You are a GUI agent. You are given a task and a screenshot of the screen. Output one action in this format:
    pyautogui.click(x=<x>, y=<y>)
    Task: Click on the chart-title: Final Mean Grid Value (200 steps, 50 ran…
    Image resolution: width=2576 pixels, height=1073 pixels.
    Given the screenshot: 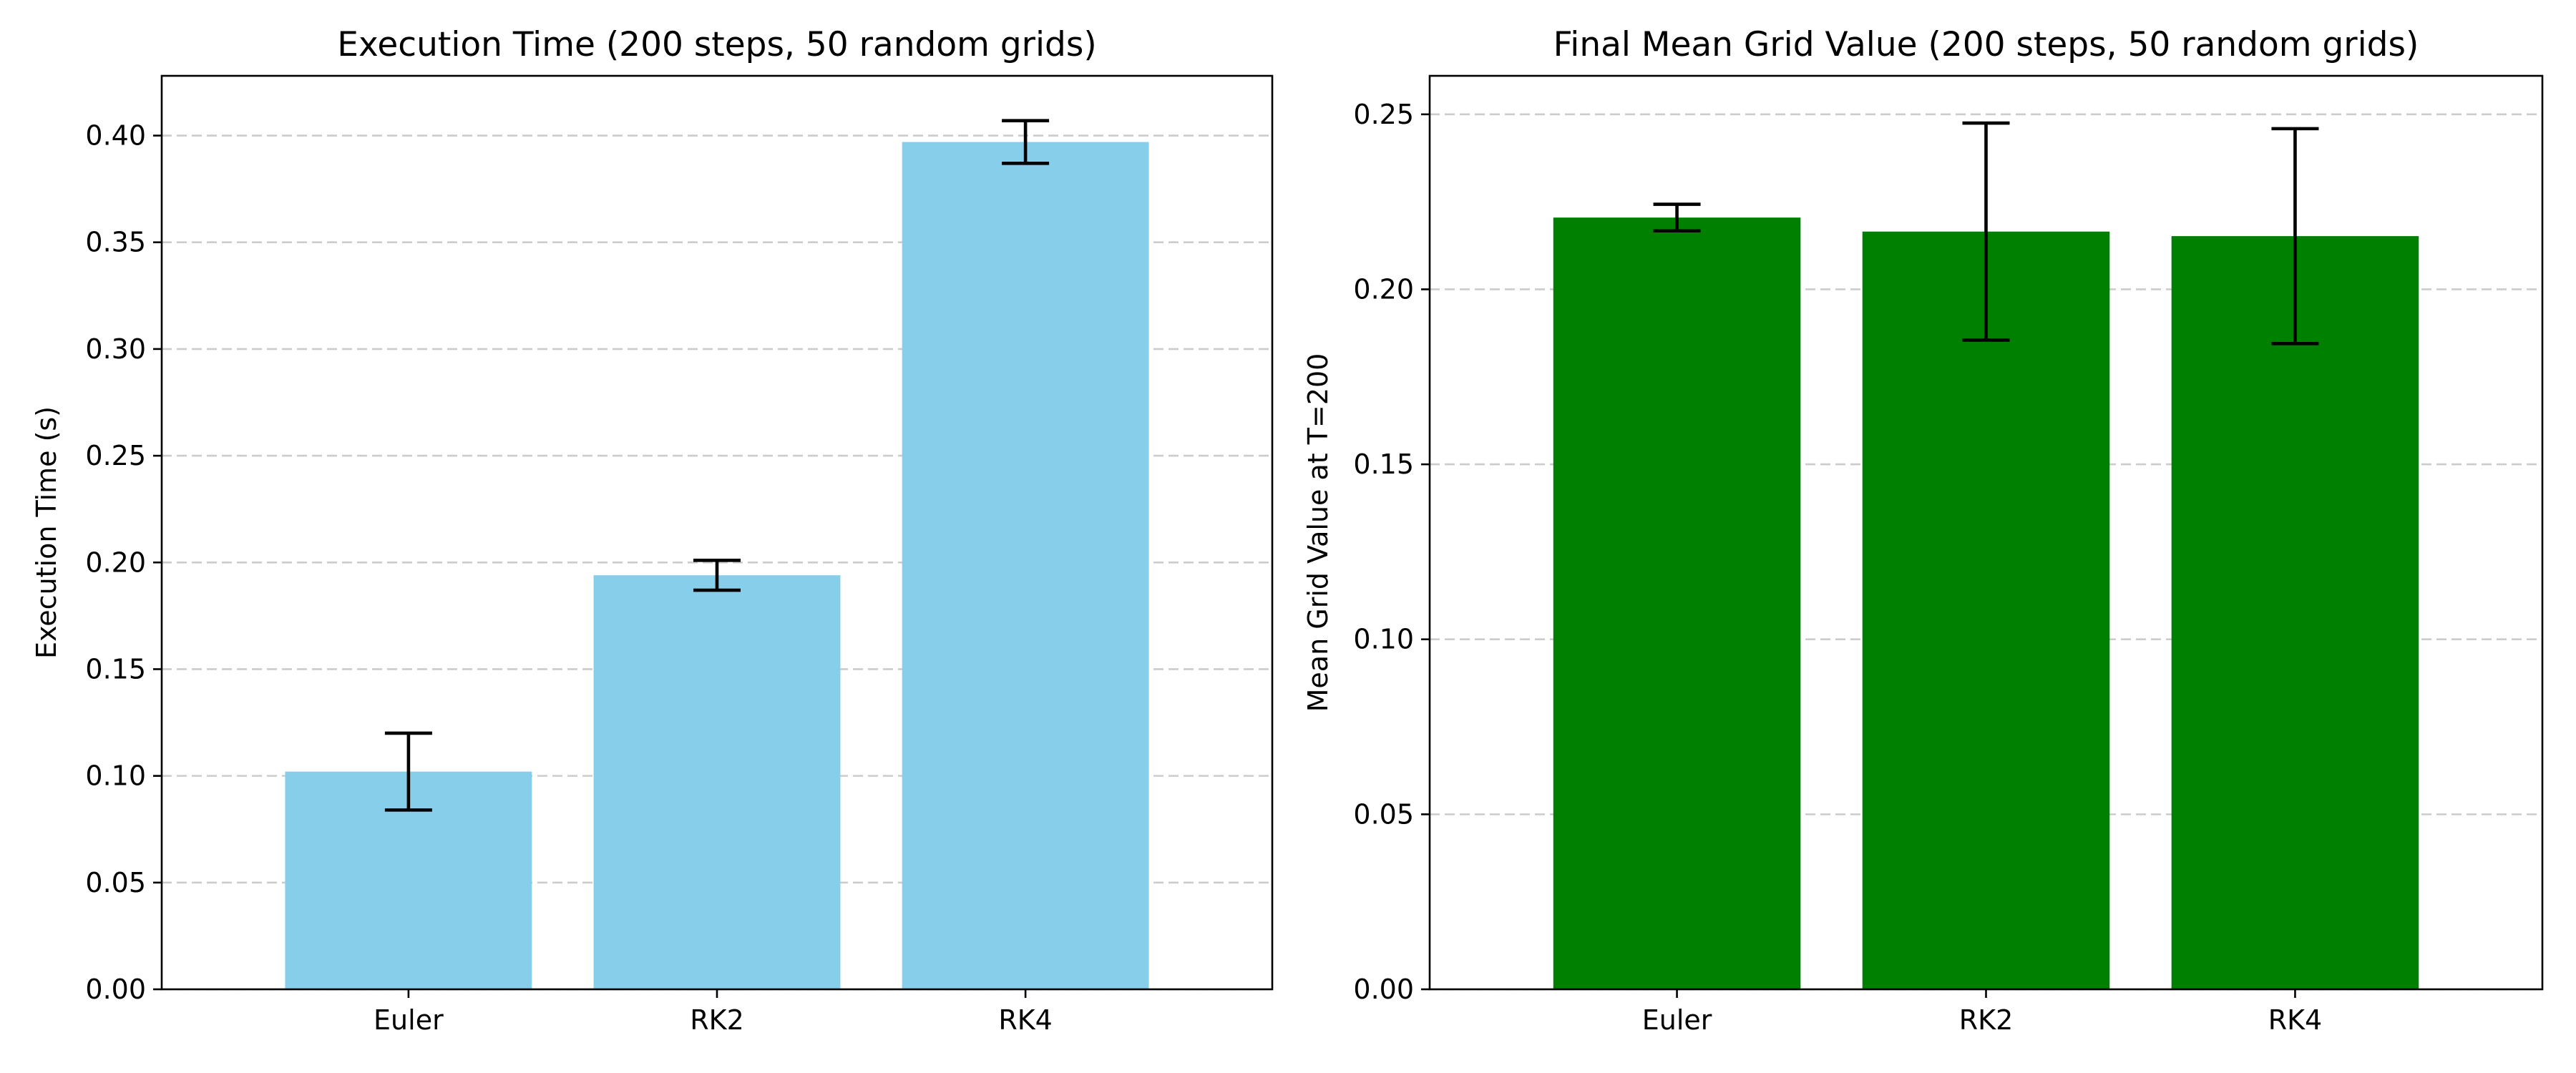 What is the action you would take?
    pyautogui.click(x=1986, y=44)
    